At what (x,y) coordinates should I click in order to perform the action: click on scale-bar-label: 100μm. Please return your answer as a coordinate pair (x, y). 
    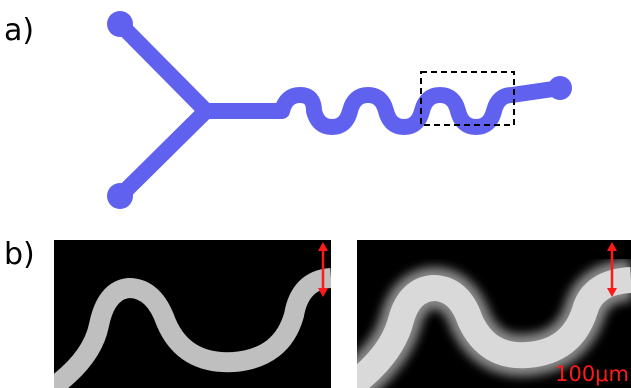
    Looking at the image, I should click on (592, 374).